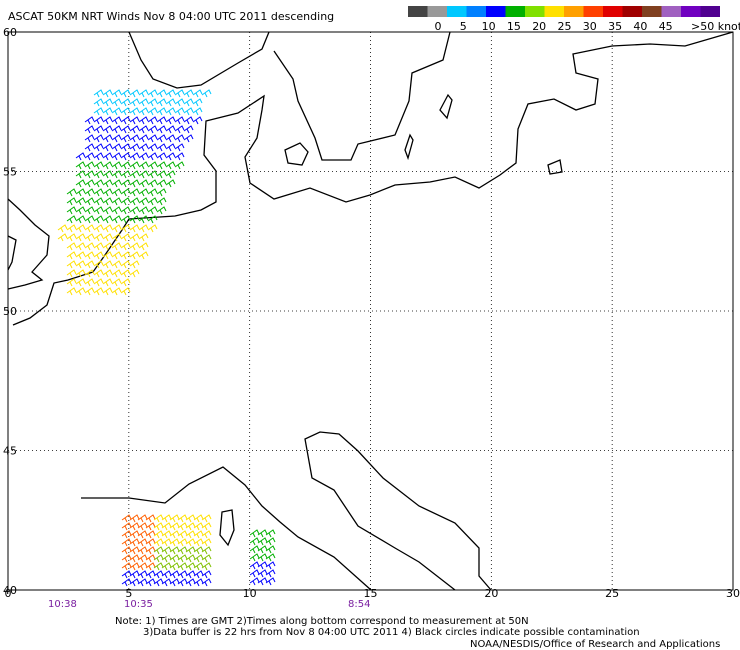 The height and width of the screenshot is (650, 740). I want to click on lat-label: 50, so click(10, 311).